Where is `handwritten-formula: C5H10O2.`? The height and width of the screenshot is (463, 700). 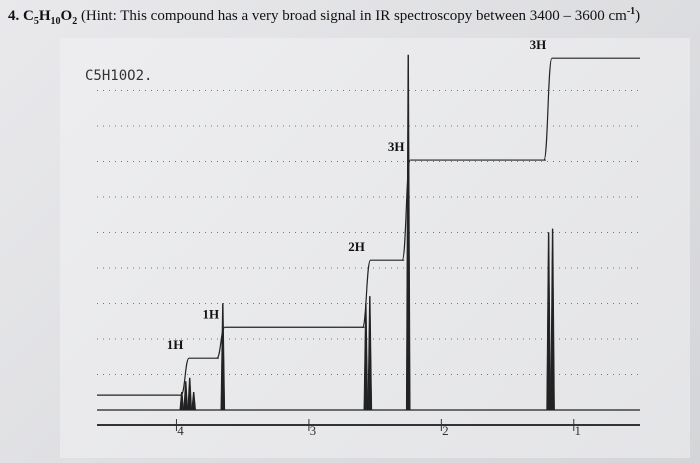
handwritten-formula: C5H10O2. is located at coordinates (118, 76).